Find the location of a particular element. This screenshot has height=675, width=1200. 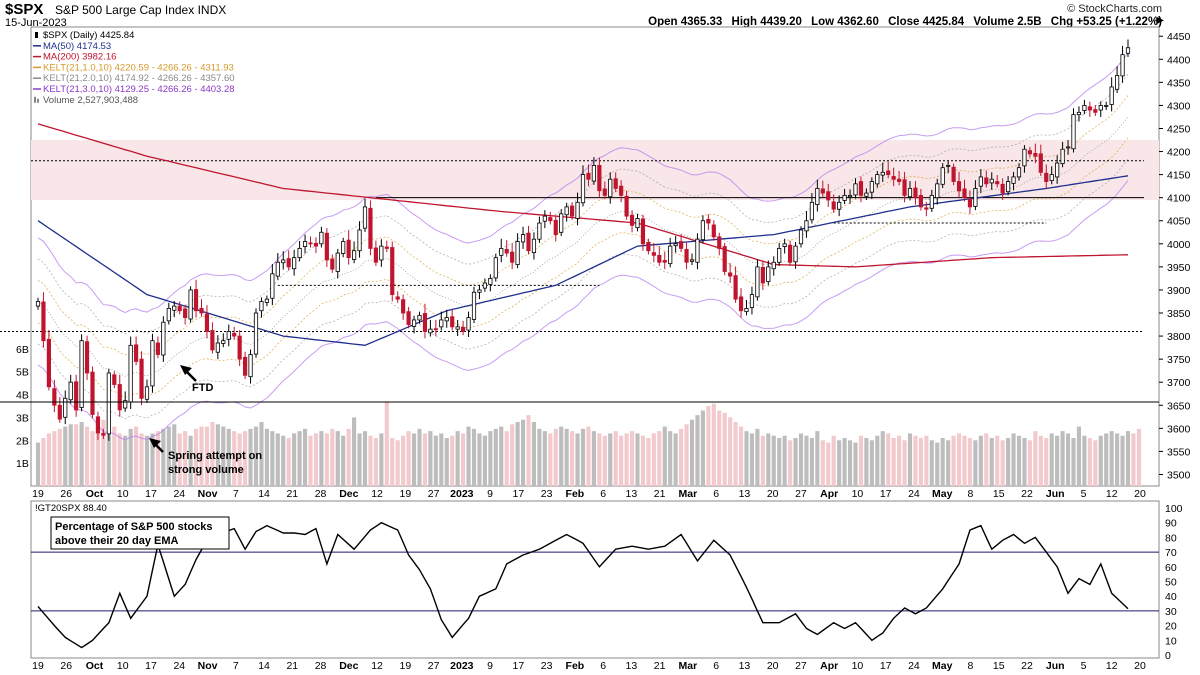

legend-background is located at coordinates (137, 67).